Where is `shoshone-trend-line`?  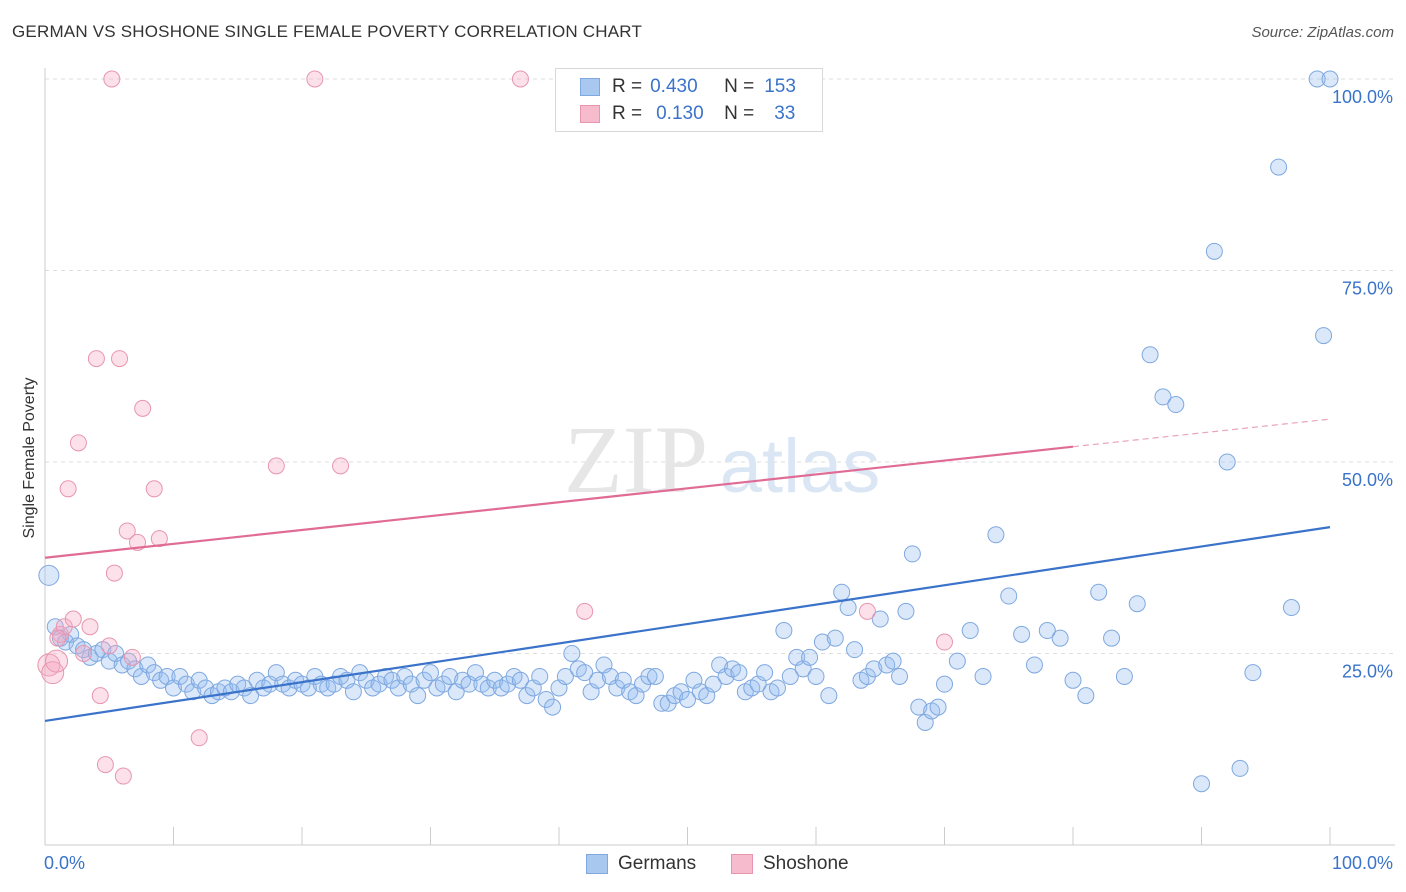
shoshone-trend-line is located at coordinates (559, 502).